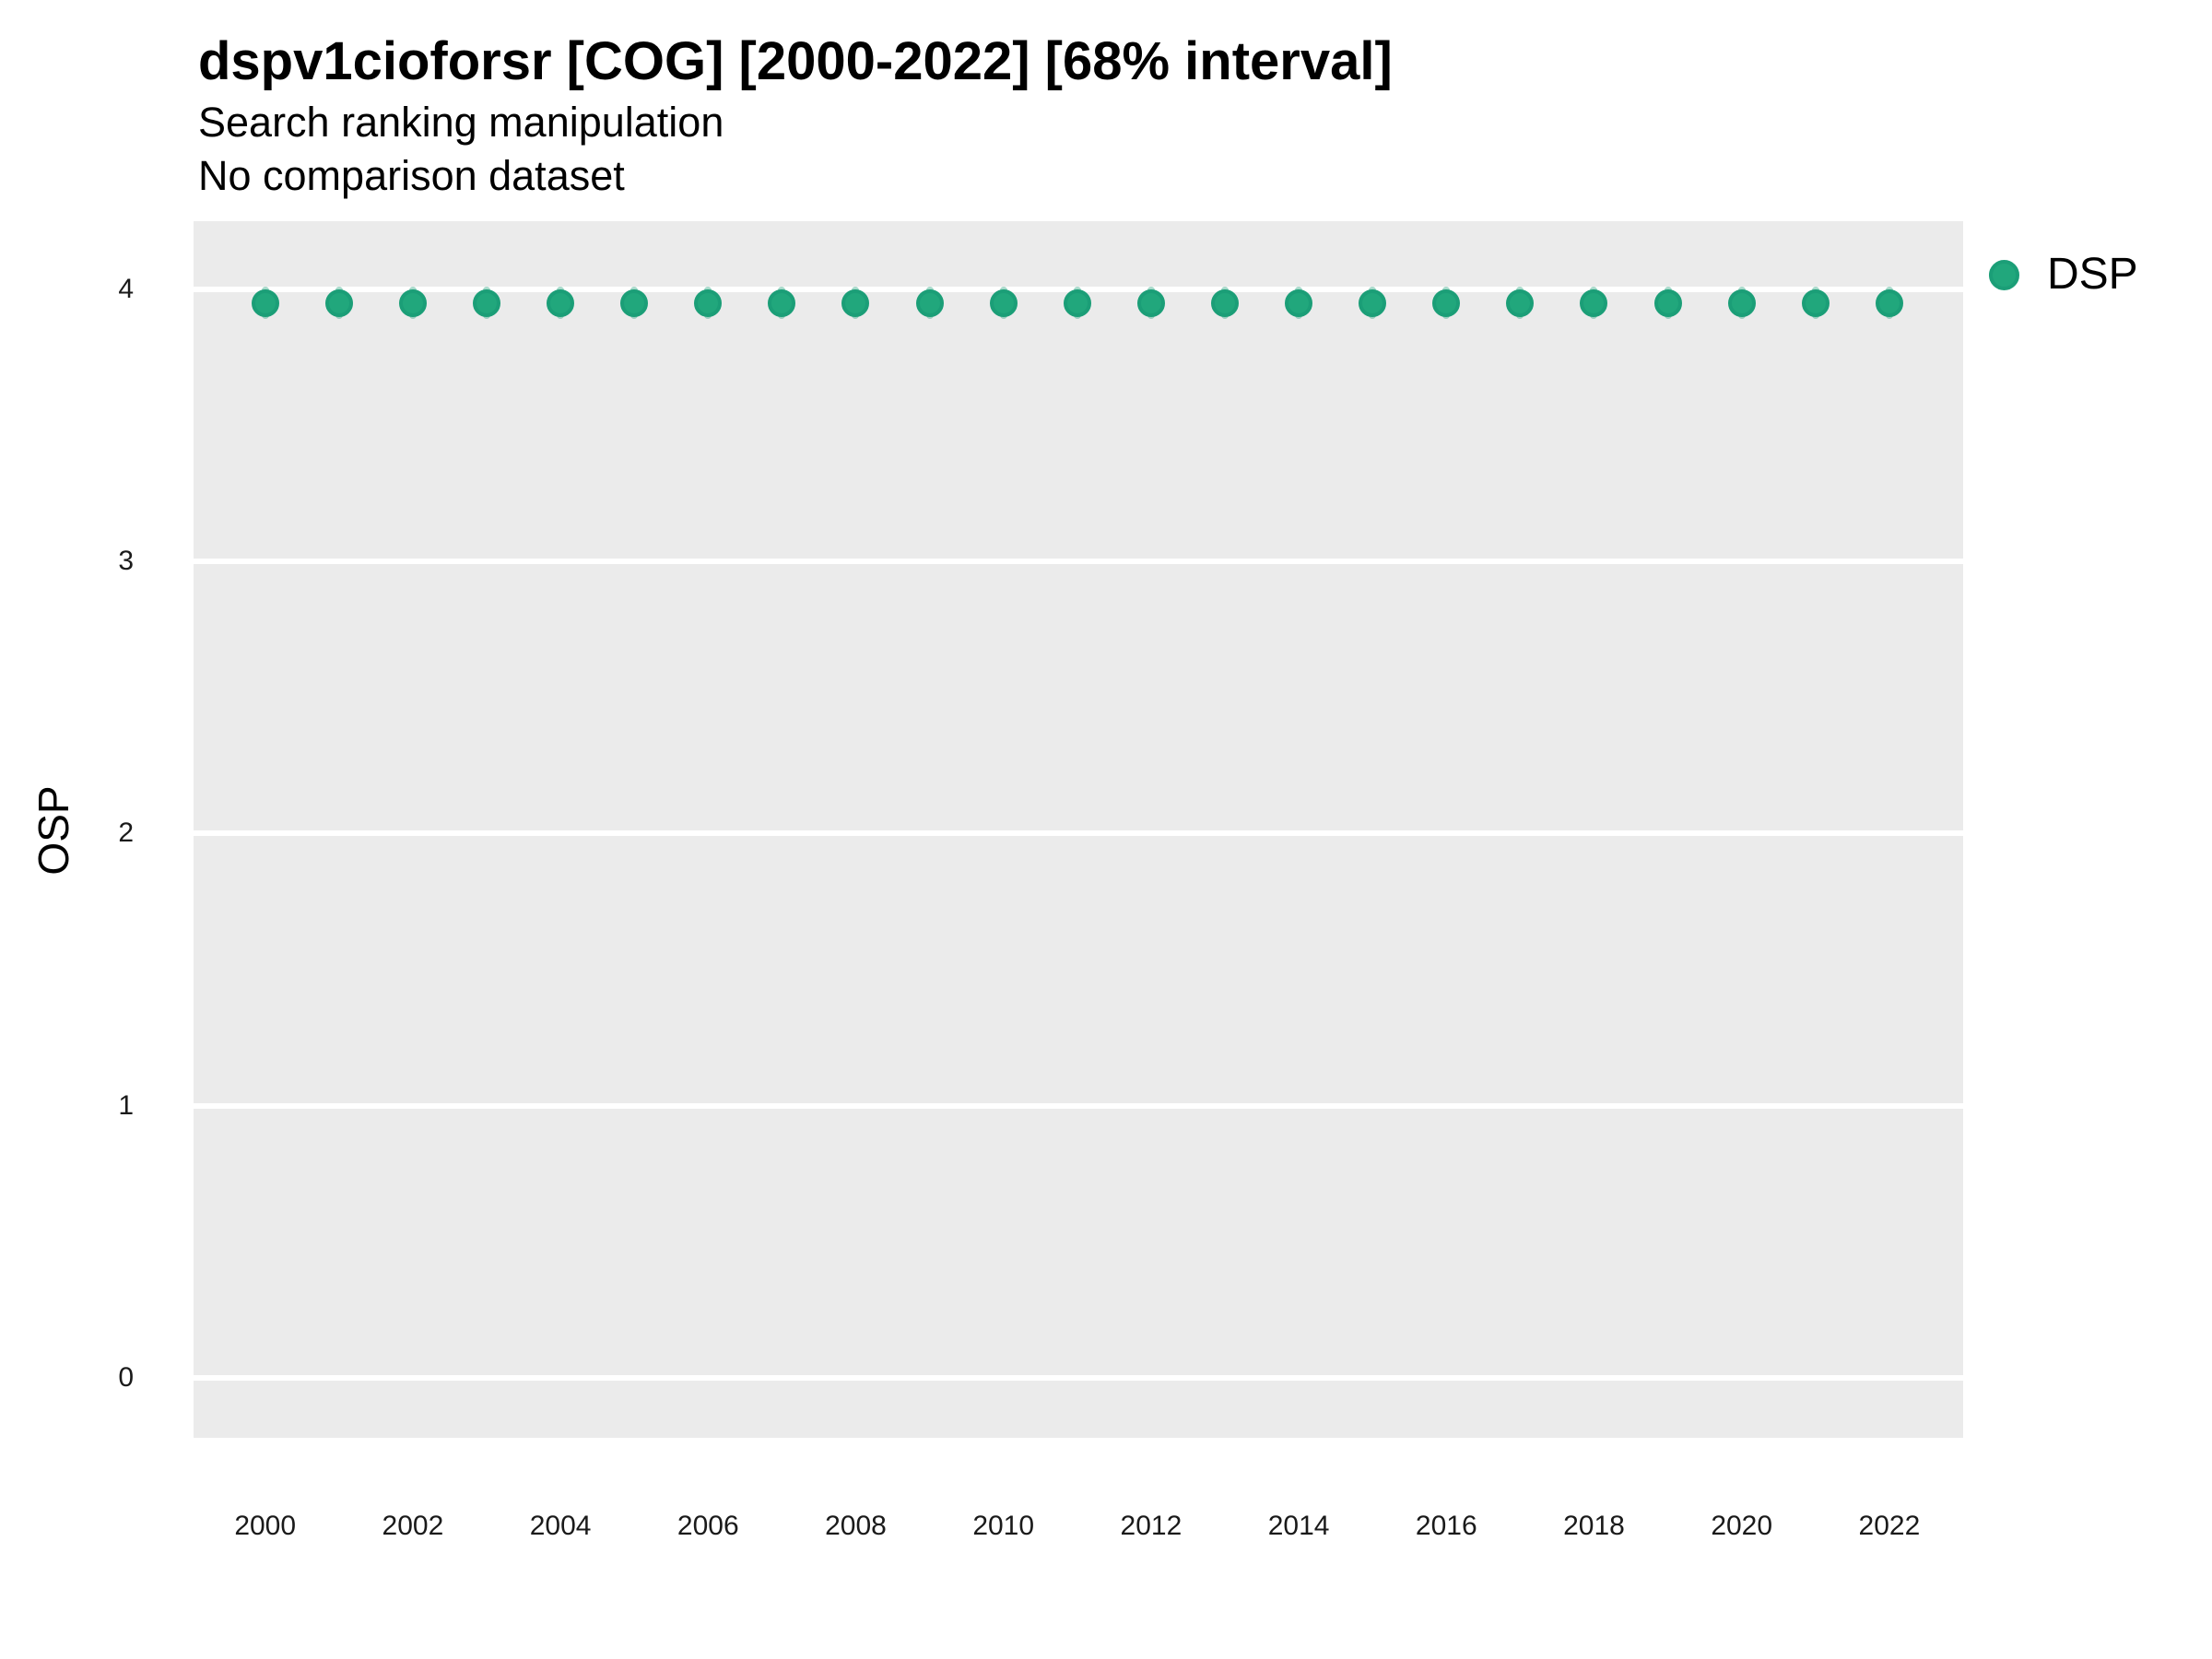 This screenshot has height=1659, width=2212. Describe the element at coordinates (1003, 302) in the screenshot. I see `data-point-dsp-2010` at that location.